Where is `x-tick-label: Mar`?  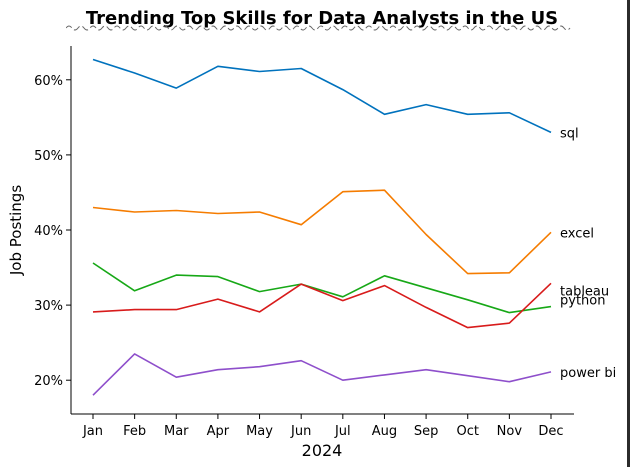 x-tick-label: Mar is located at coordinates (176, 431).